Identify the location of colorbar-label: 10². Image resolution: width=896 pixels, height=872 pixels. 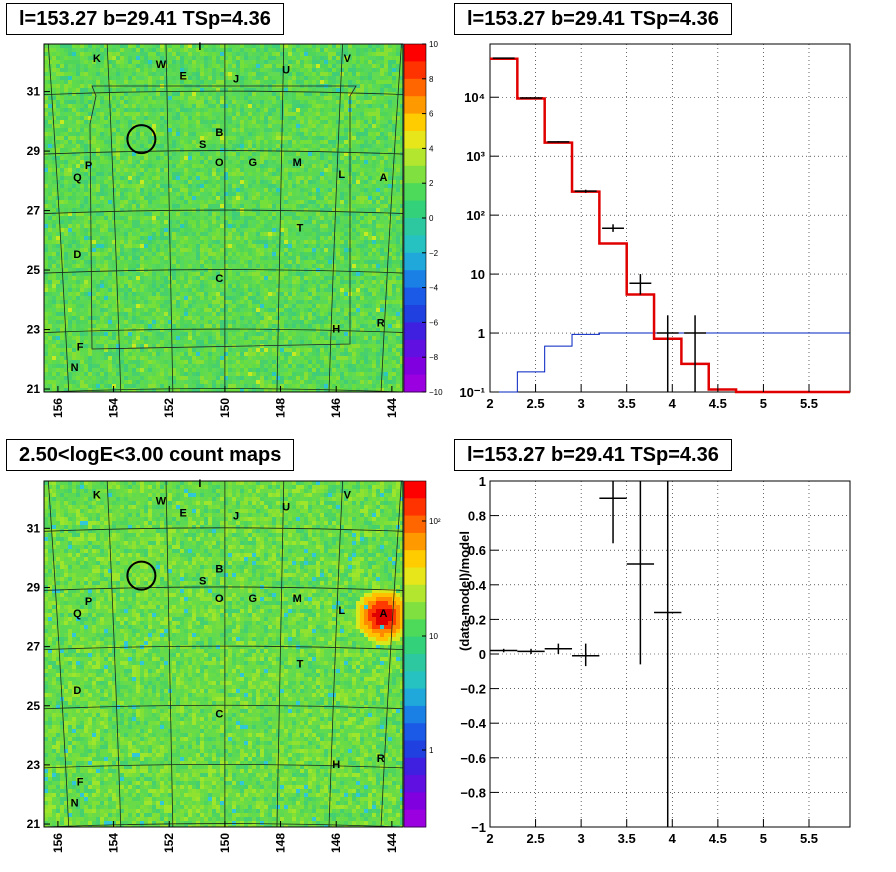
(435, 521).